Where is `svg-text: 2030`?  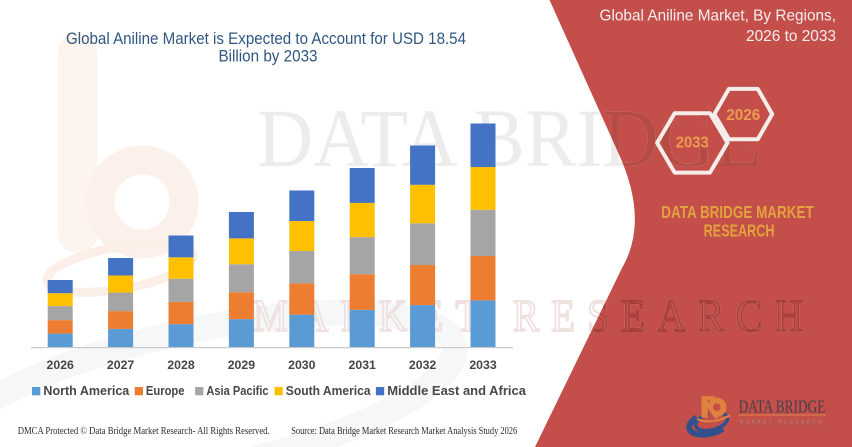 svg-text: 2030 is located at coordinates (302, 365).